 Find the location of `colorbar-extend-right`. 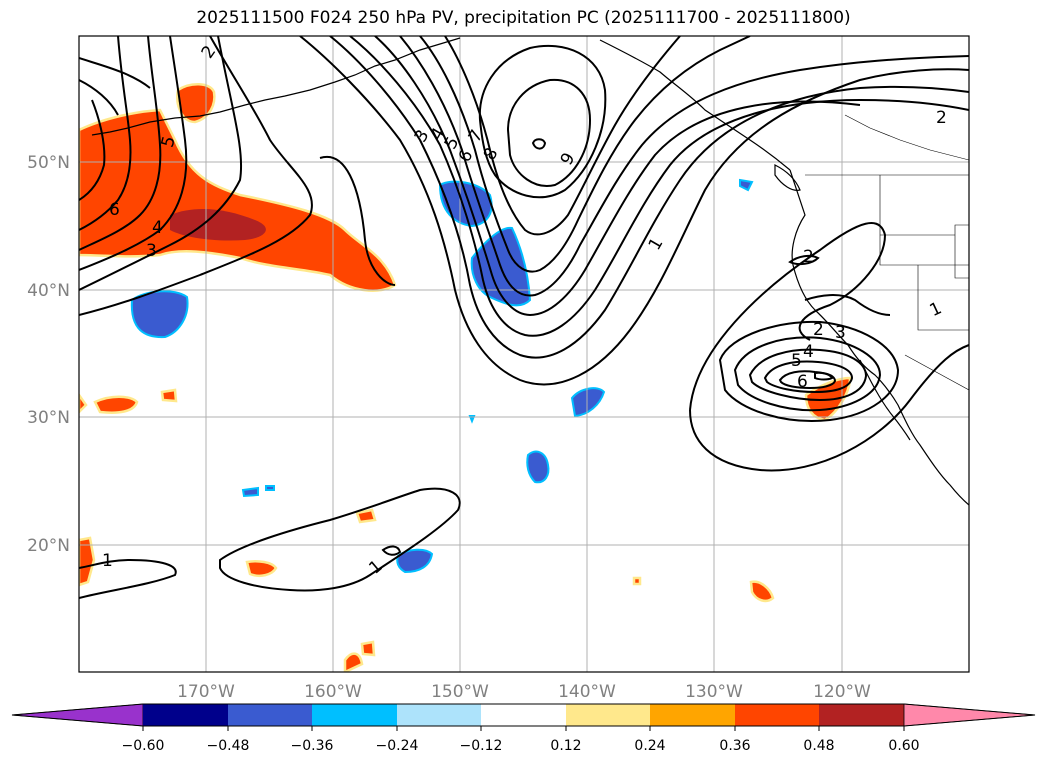

colorbar-extend-right is located at coordinates (969, 715).